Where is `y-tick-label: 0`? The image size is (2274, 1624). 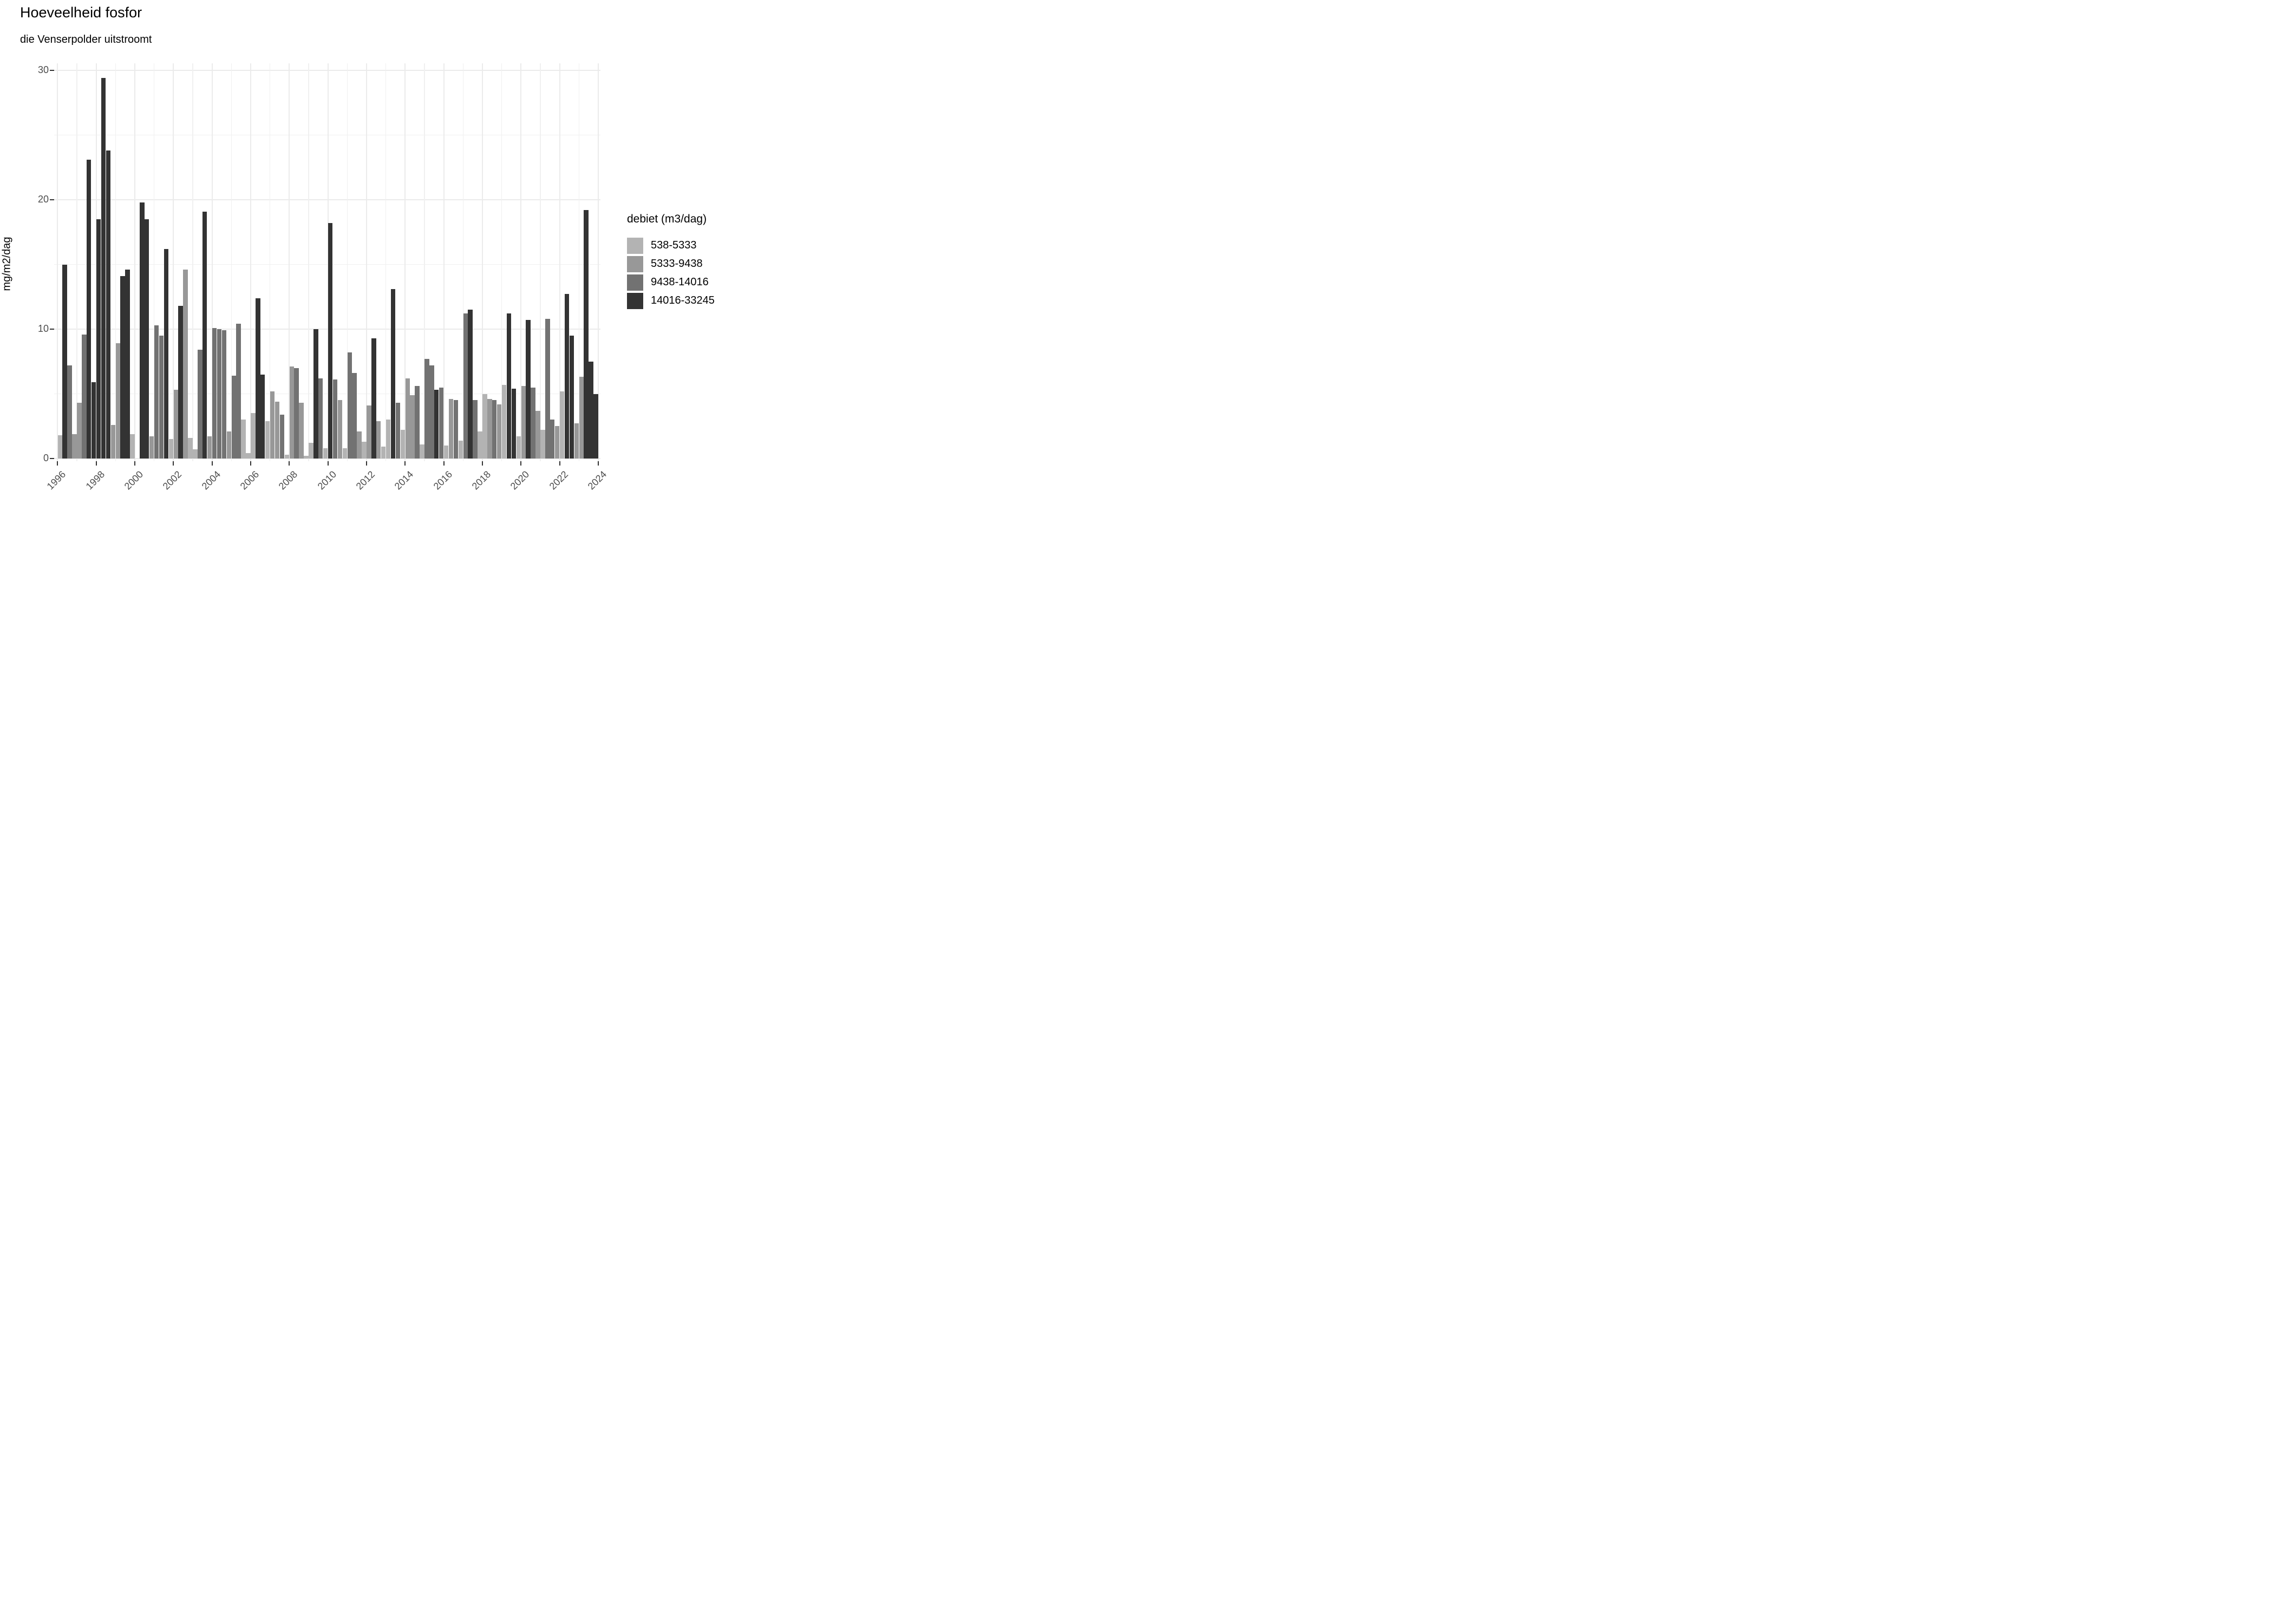
y-tick-label: 0 is located at coordinates (46, 458).